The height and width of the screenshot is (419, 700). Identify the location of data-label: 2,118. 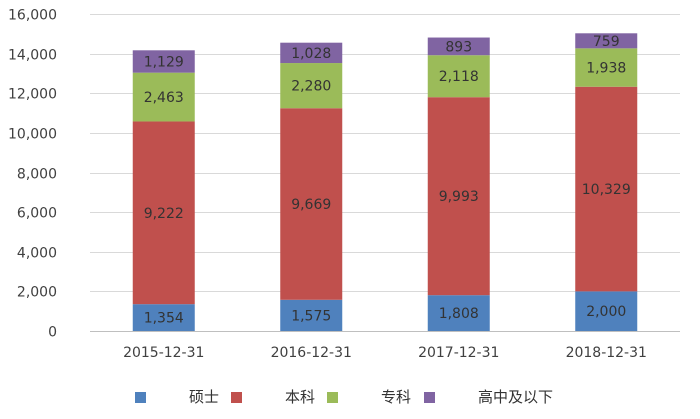
(459, 77).